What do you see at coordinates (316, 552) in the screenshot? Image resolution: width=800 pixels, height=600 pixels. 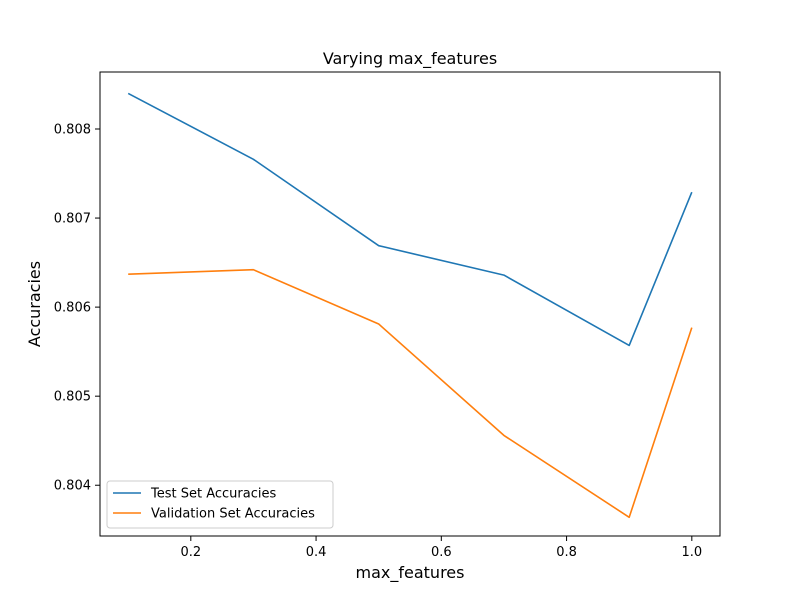 I see `x-tick-label: 0.4` at bounding box center [316, 552].